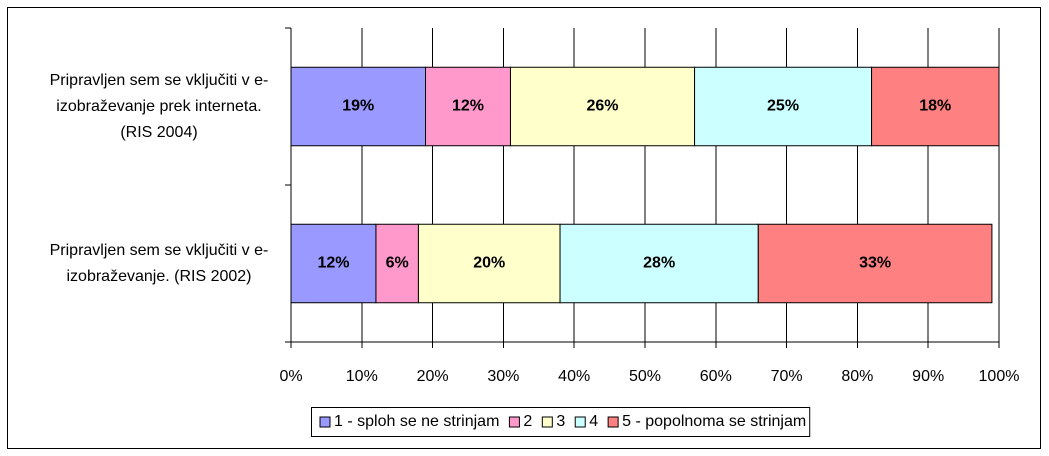 Image resolution: width=1049 pixels, height=456 pixels. I want to click on data-label: 28%, so click(659, 263).